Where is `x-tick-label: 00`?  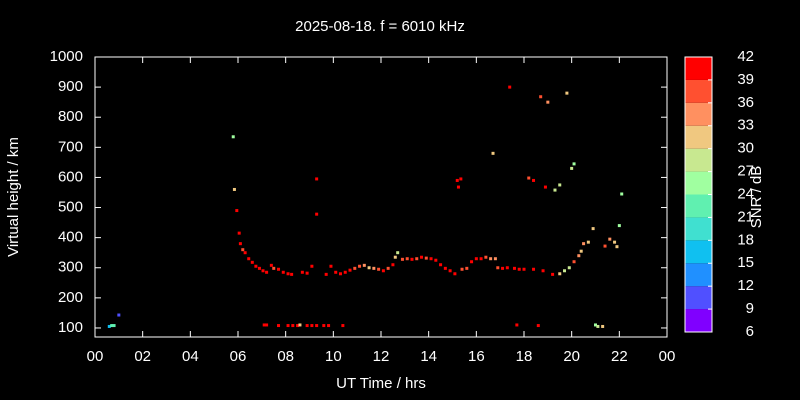
x-tick-label: 00 is located at coordinates (667, 356).